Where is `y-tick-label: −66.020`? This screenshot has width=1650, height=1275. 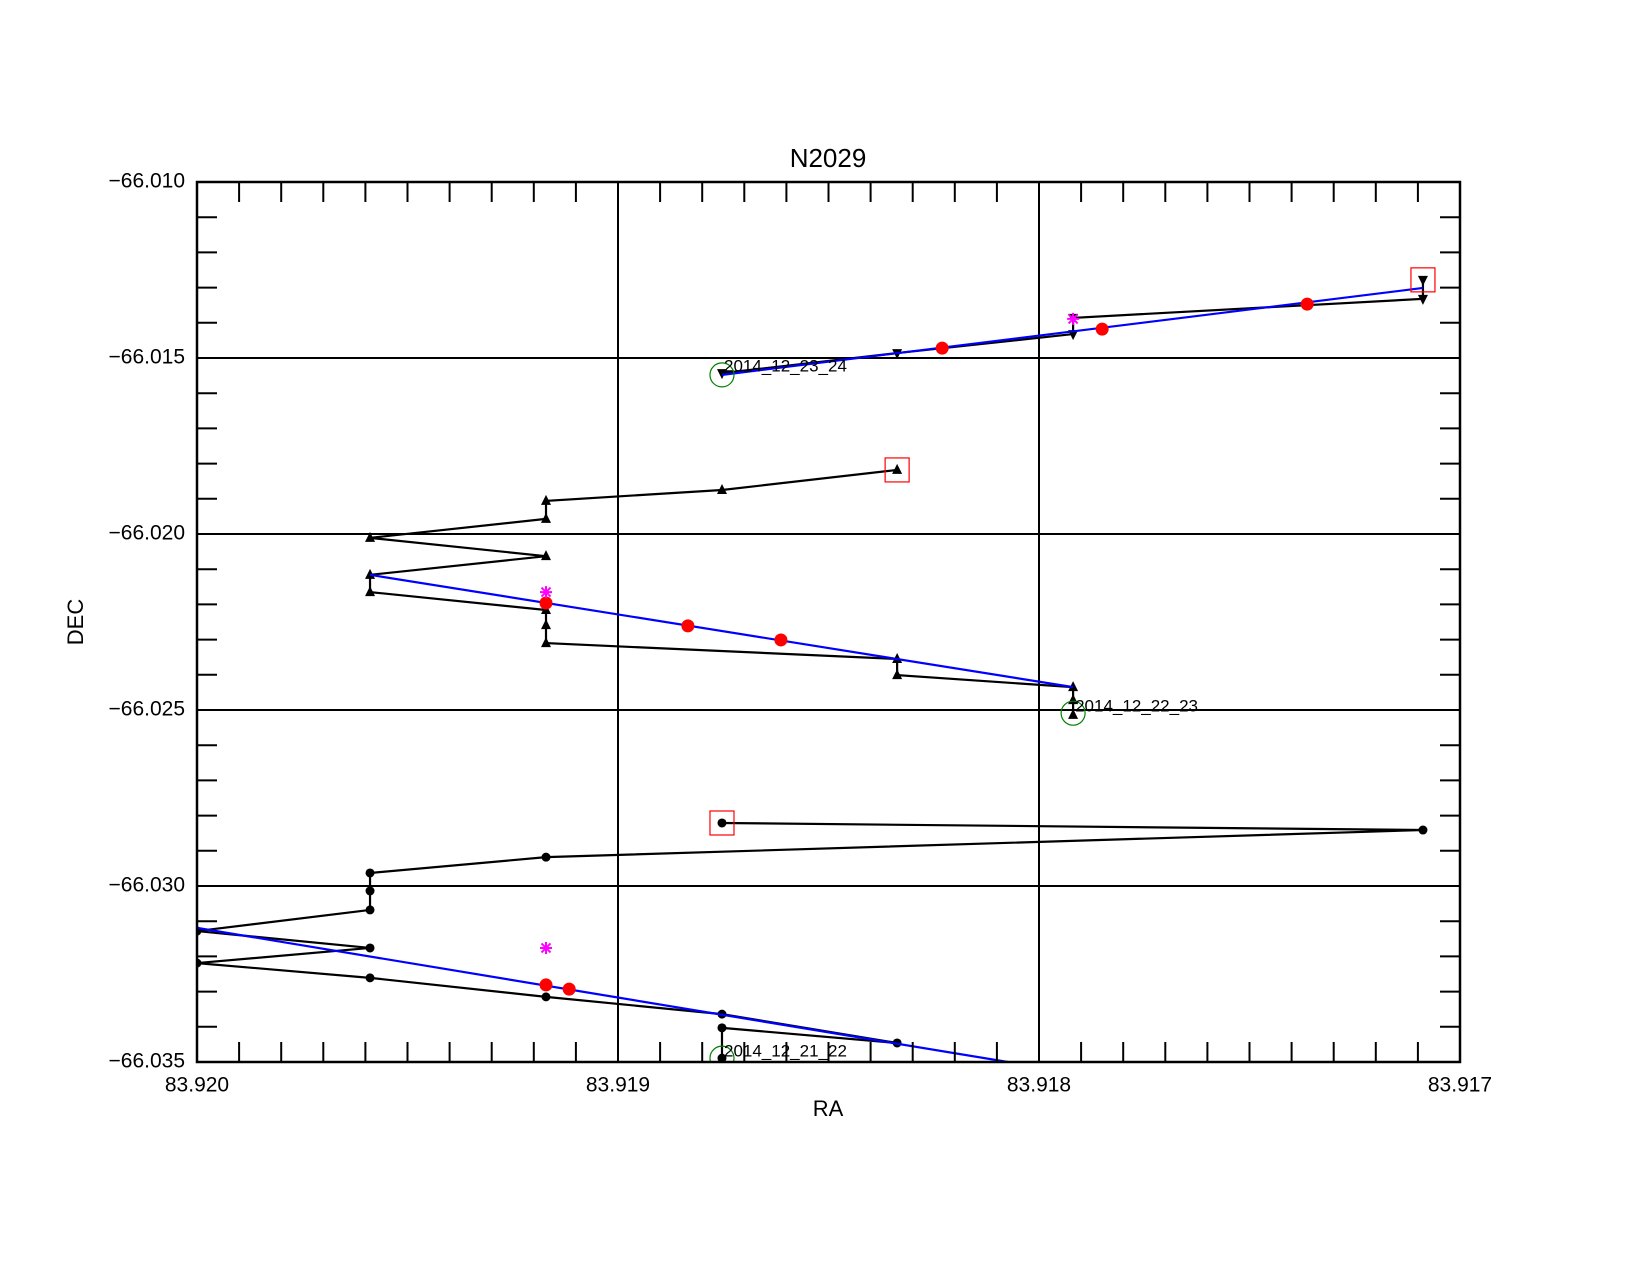
y-tick-label: −66.020 is located at coordinates (147, 533).